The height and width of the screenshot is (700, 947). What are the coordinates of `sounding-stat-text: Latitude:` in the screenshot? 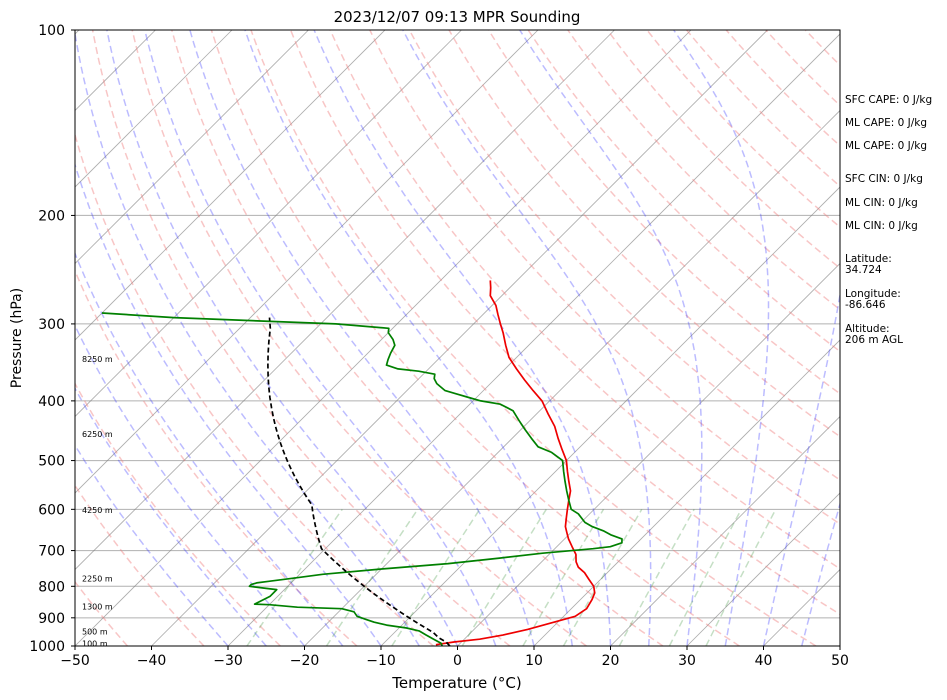 It's located at (868, 259).